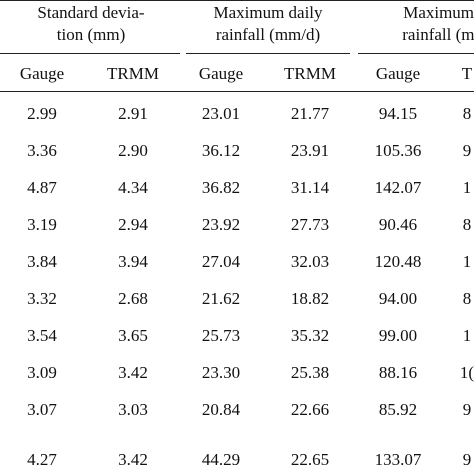  I want to click on group-header-std-dev-line1: Standard devia-, so click(91, 12).